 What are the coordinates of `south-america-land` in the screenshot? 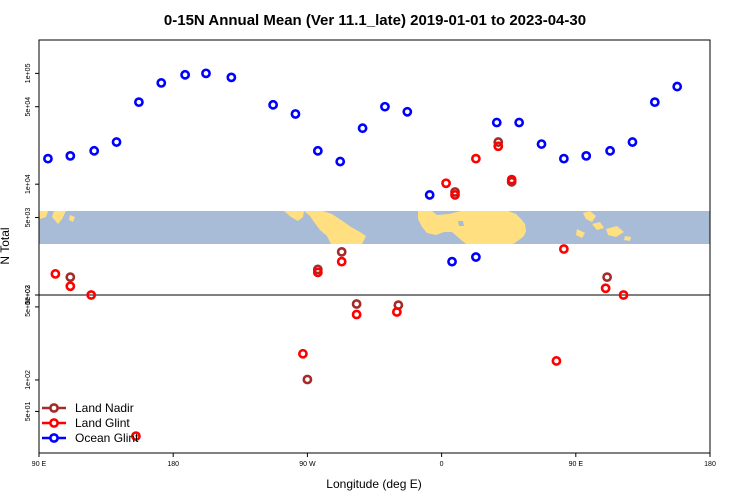 It's located at (335, 227).